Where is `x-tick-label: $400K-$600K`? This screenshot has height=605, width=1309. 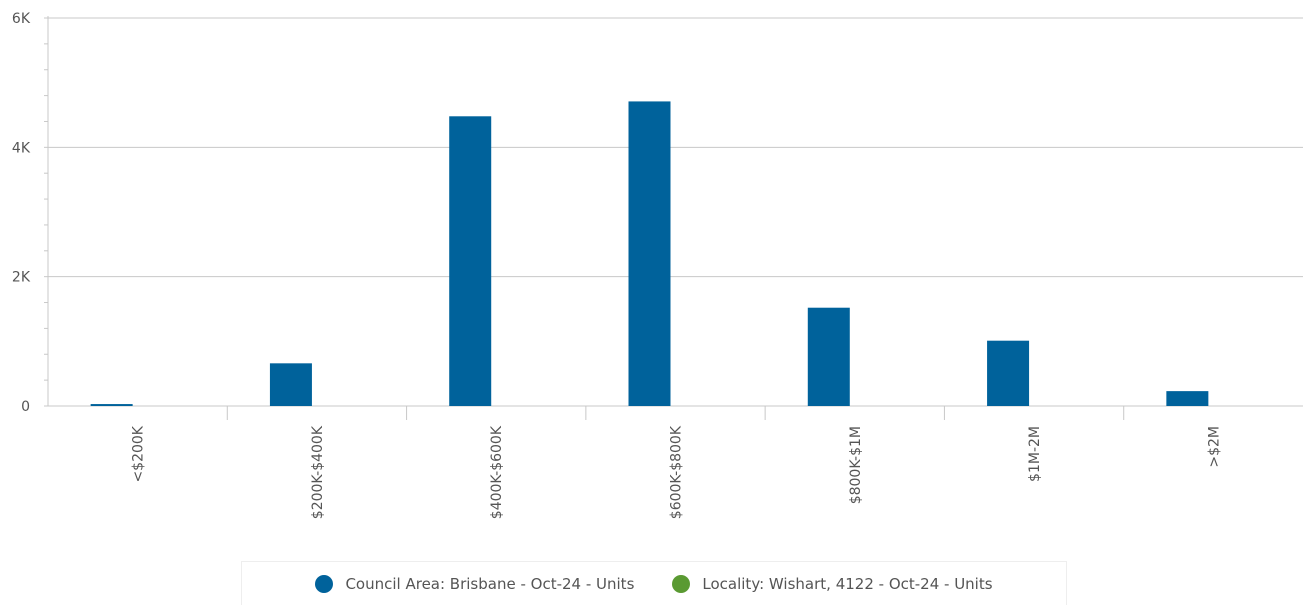
x-tick-label: $400K-$600K is located at coordinates (497, 472).